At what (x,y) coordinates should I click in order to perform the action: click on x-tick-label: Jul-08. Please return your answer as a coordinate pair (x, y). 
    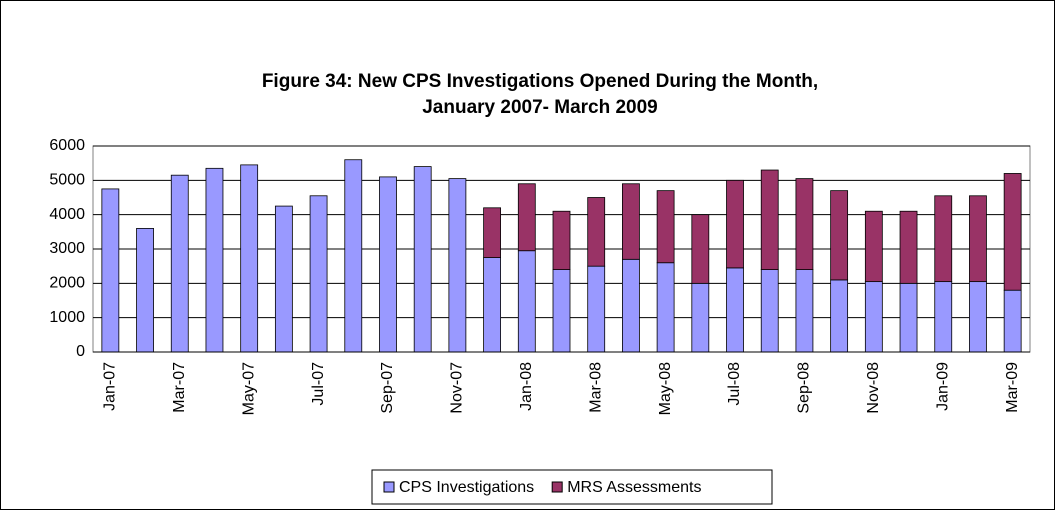
    Looking at the image, I should click on (734, 384).